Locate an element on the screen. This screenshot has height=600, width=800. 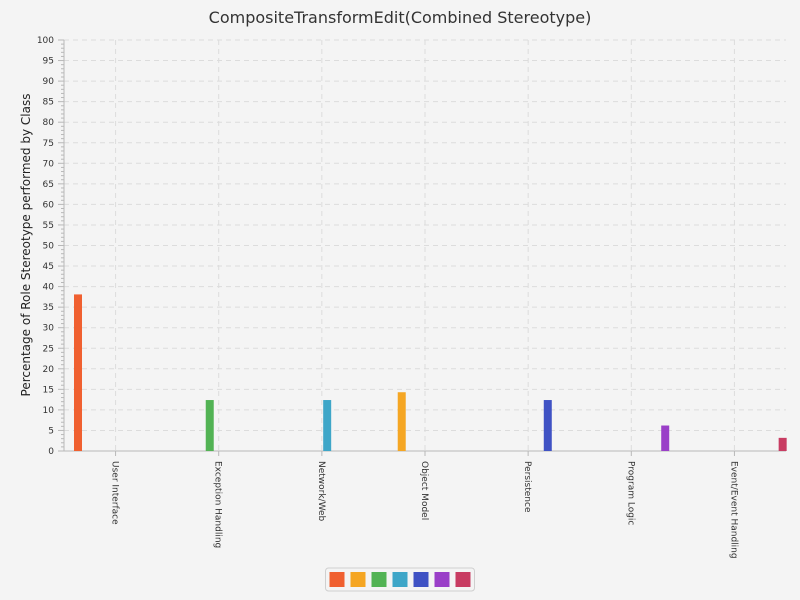
y-tick-label: 25 is located at coordinates (48, 349).